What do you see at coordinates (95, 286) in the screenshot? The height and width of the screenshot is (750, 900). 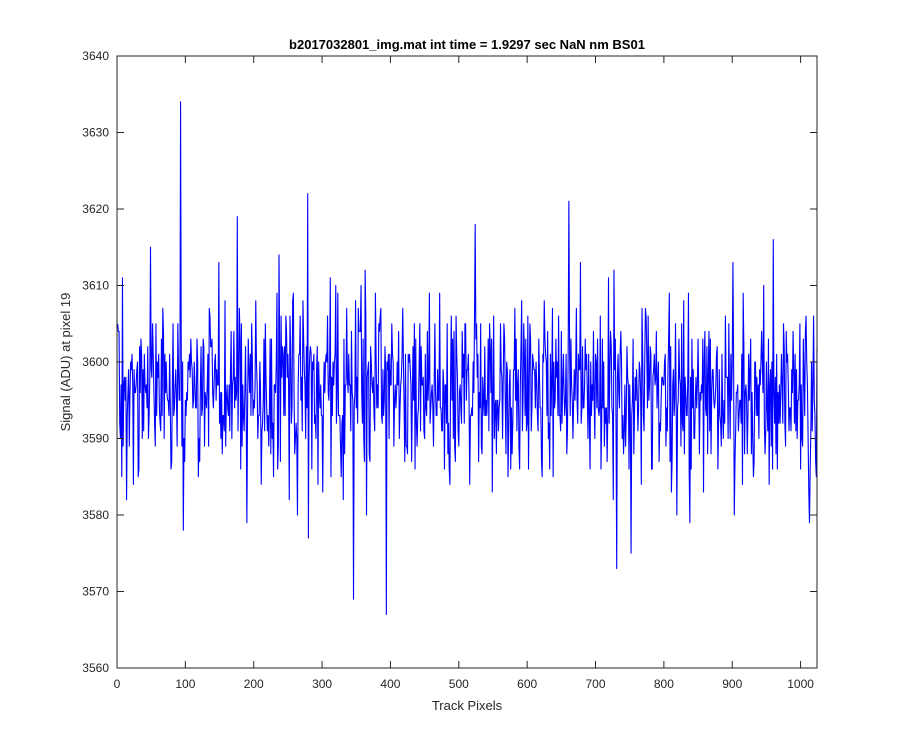 I see `y-tick-label: 3610` at bounding box center [95, 286].